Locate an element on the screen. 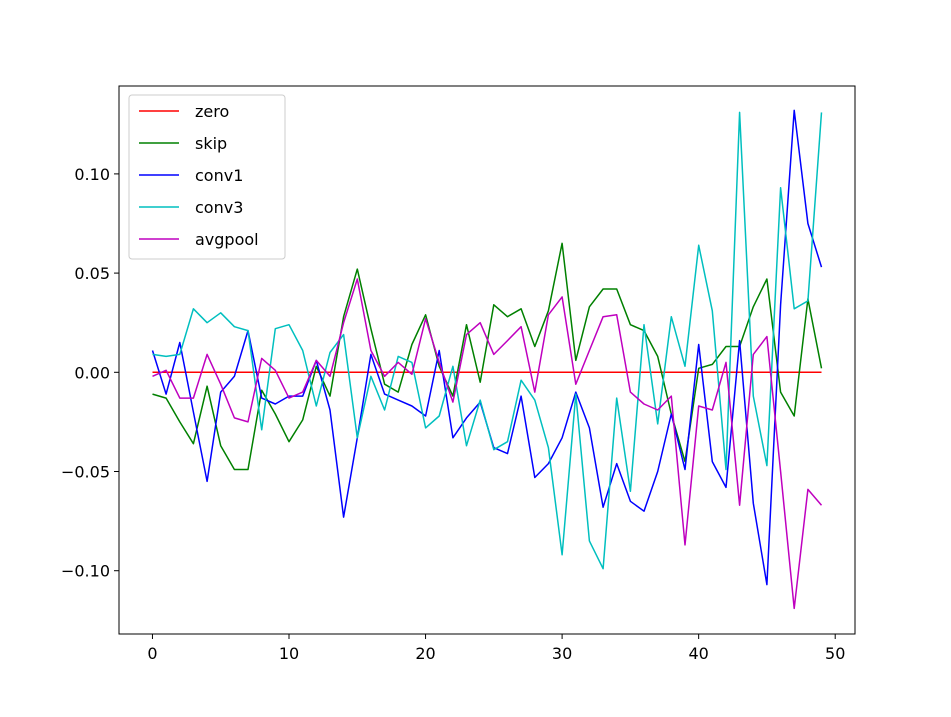 Image resolution: width=951 pixels, height=717 pixels. y-tick-label: 0.10 is located at coordinates (92, 174).